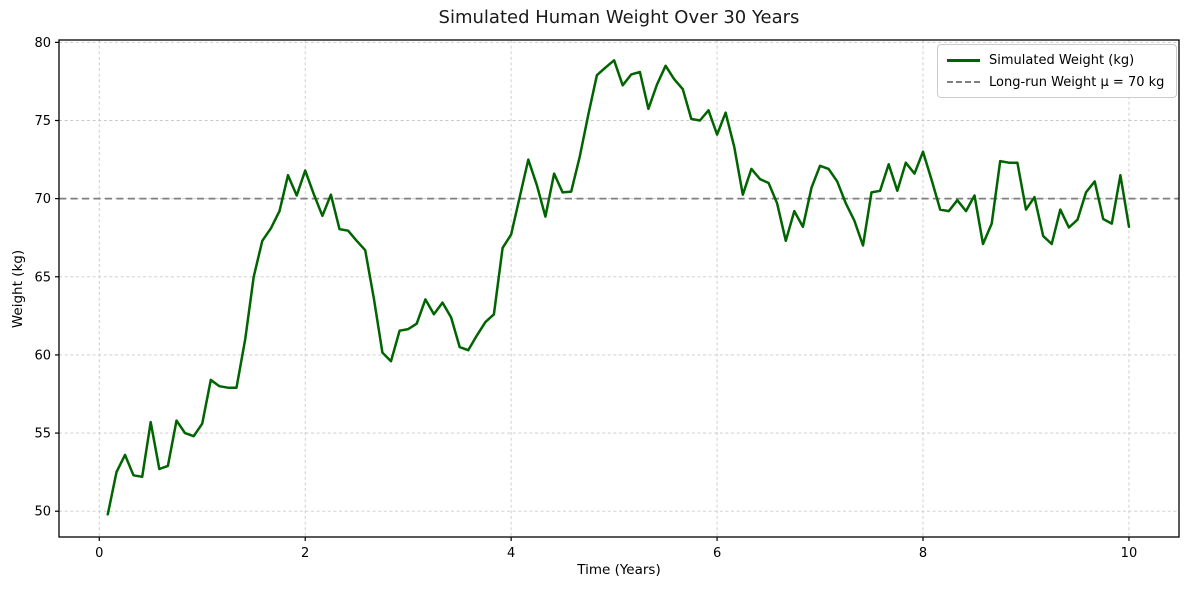 The width and height of the screenshot is (1189, 590). I want to click on x-tick-label: 8, so click(923, 553).